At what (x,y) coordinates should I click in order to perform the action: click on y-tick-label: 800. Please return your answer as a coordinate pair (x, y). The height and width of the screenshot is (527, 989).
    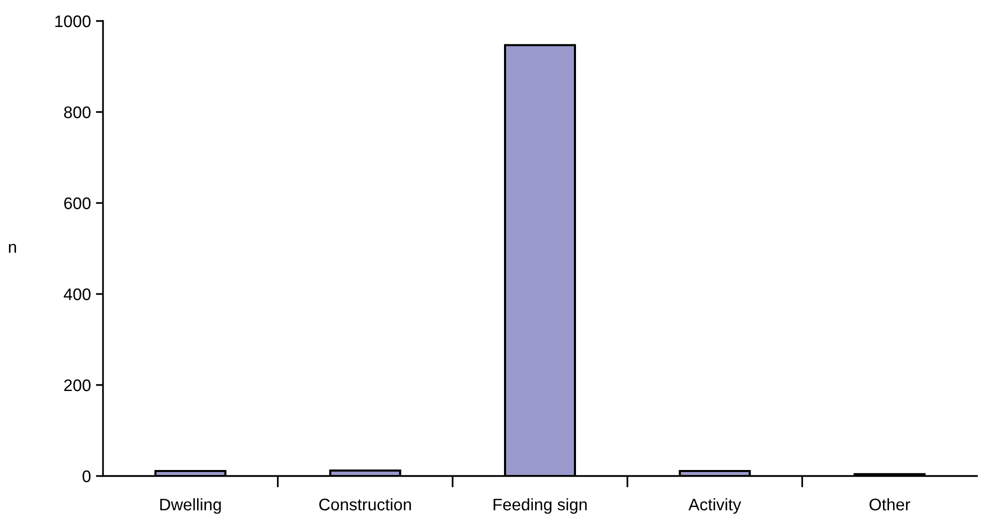
    Looking at the image, I should click on (77, 112).